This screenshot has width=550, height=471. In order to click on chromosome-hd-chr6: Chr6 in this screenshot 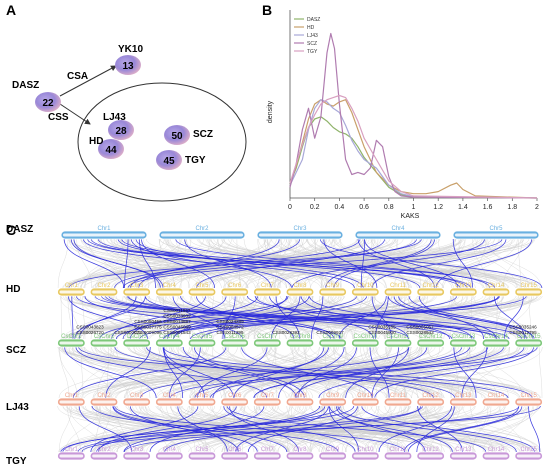, I will do `click(234, 290)`.